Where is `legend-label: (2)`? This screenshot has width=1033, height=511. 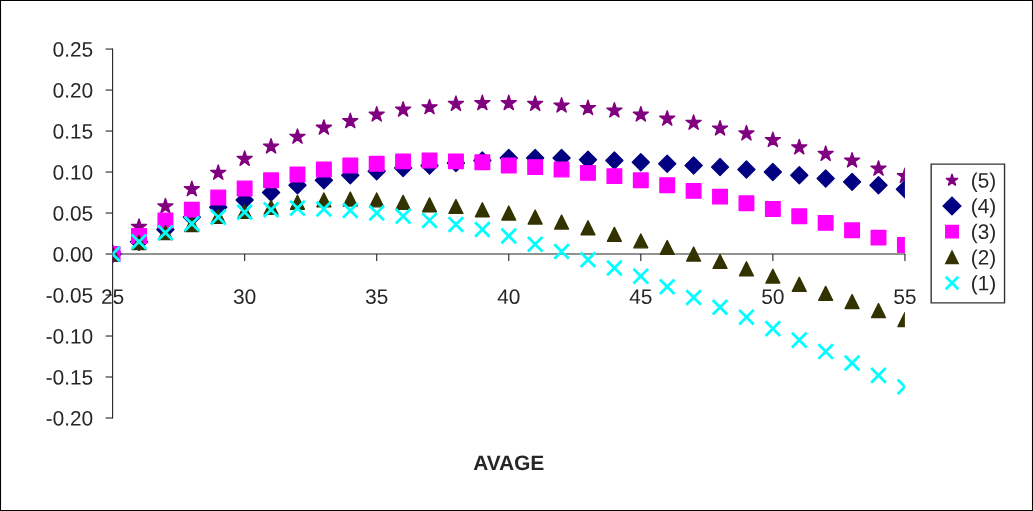
legend-label: (2) is located at coordinates (983, 259).